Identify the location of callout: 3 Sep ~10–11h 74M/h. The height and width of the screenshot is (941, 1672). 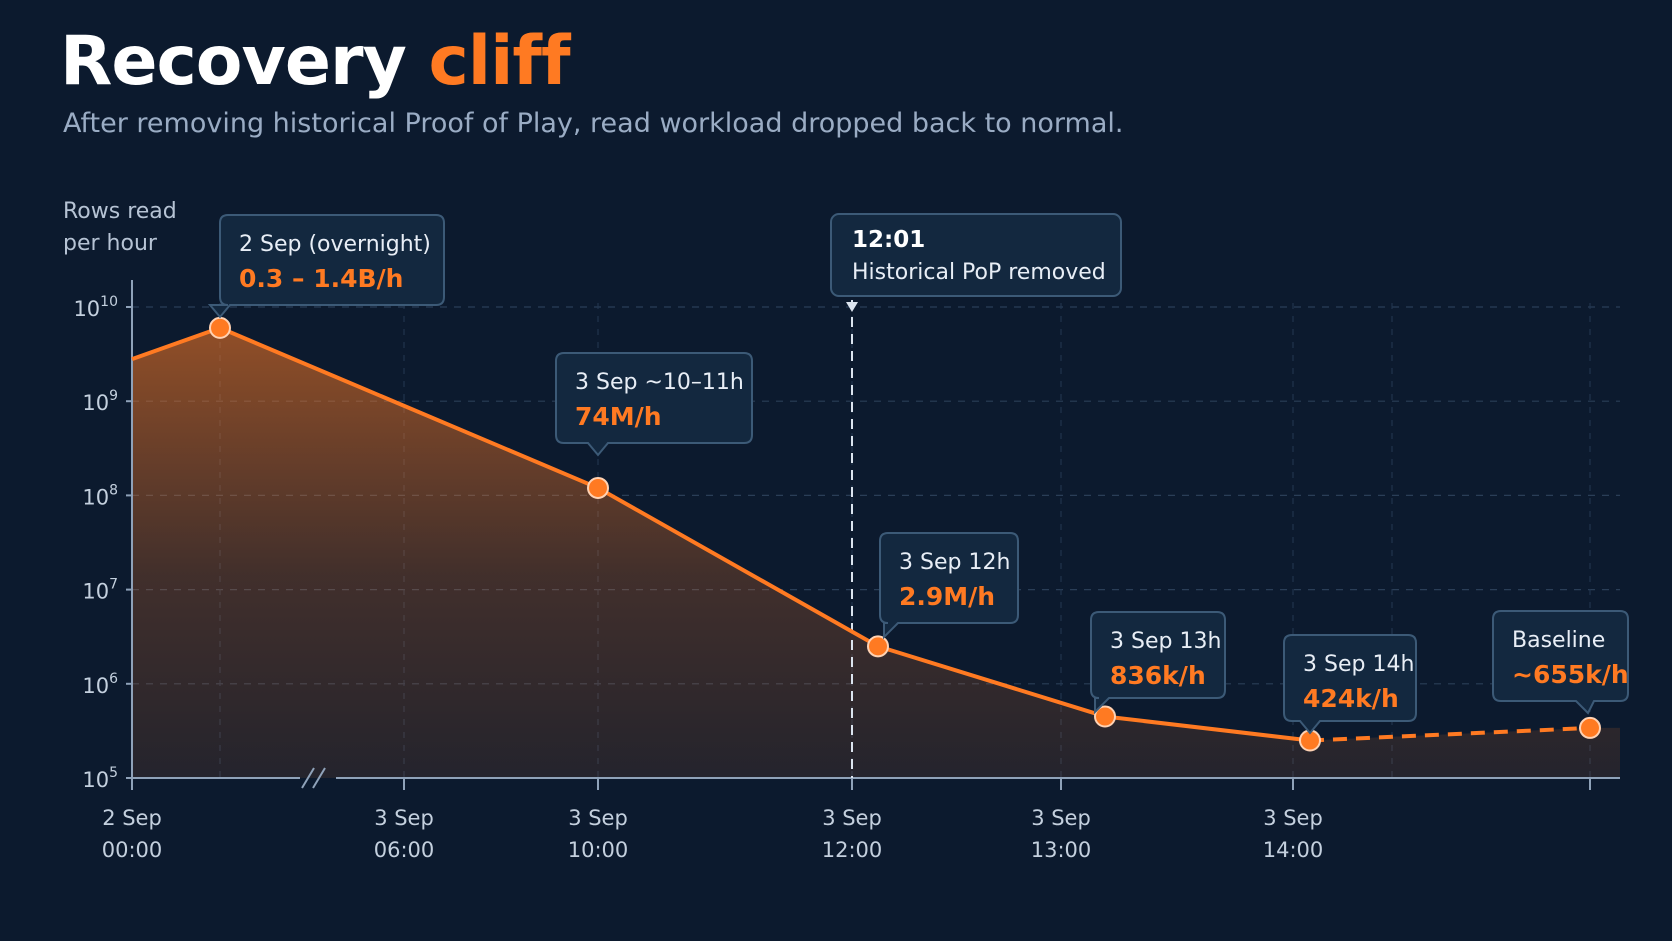
(654, 404).